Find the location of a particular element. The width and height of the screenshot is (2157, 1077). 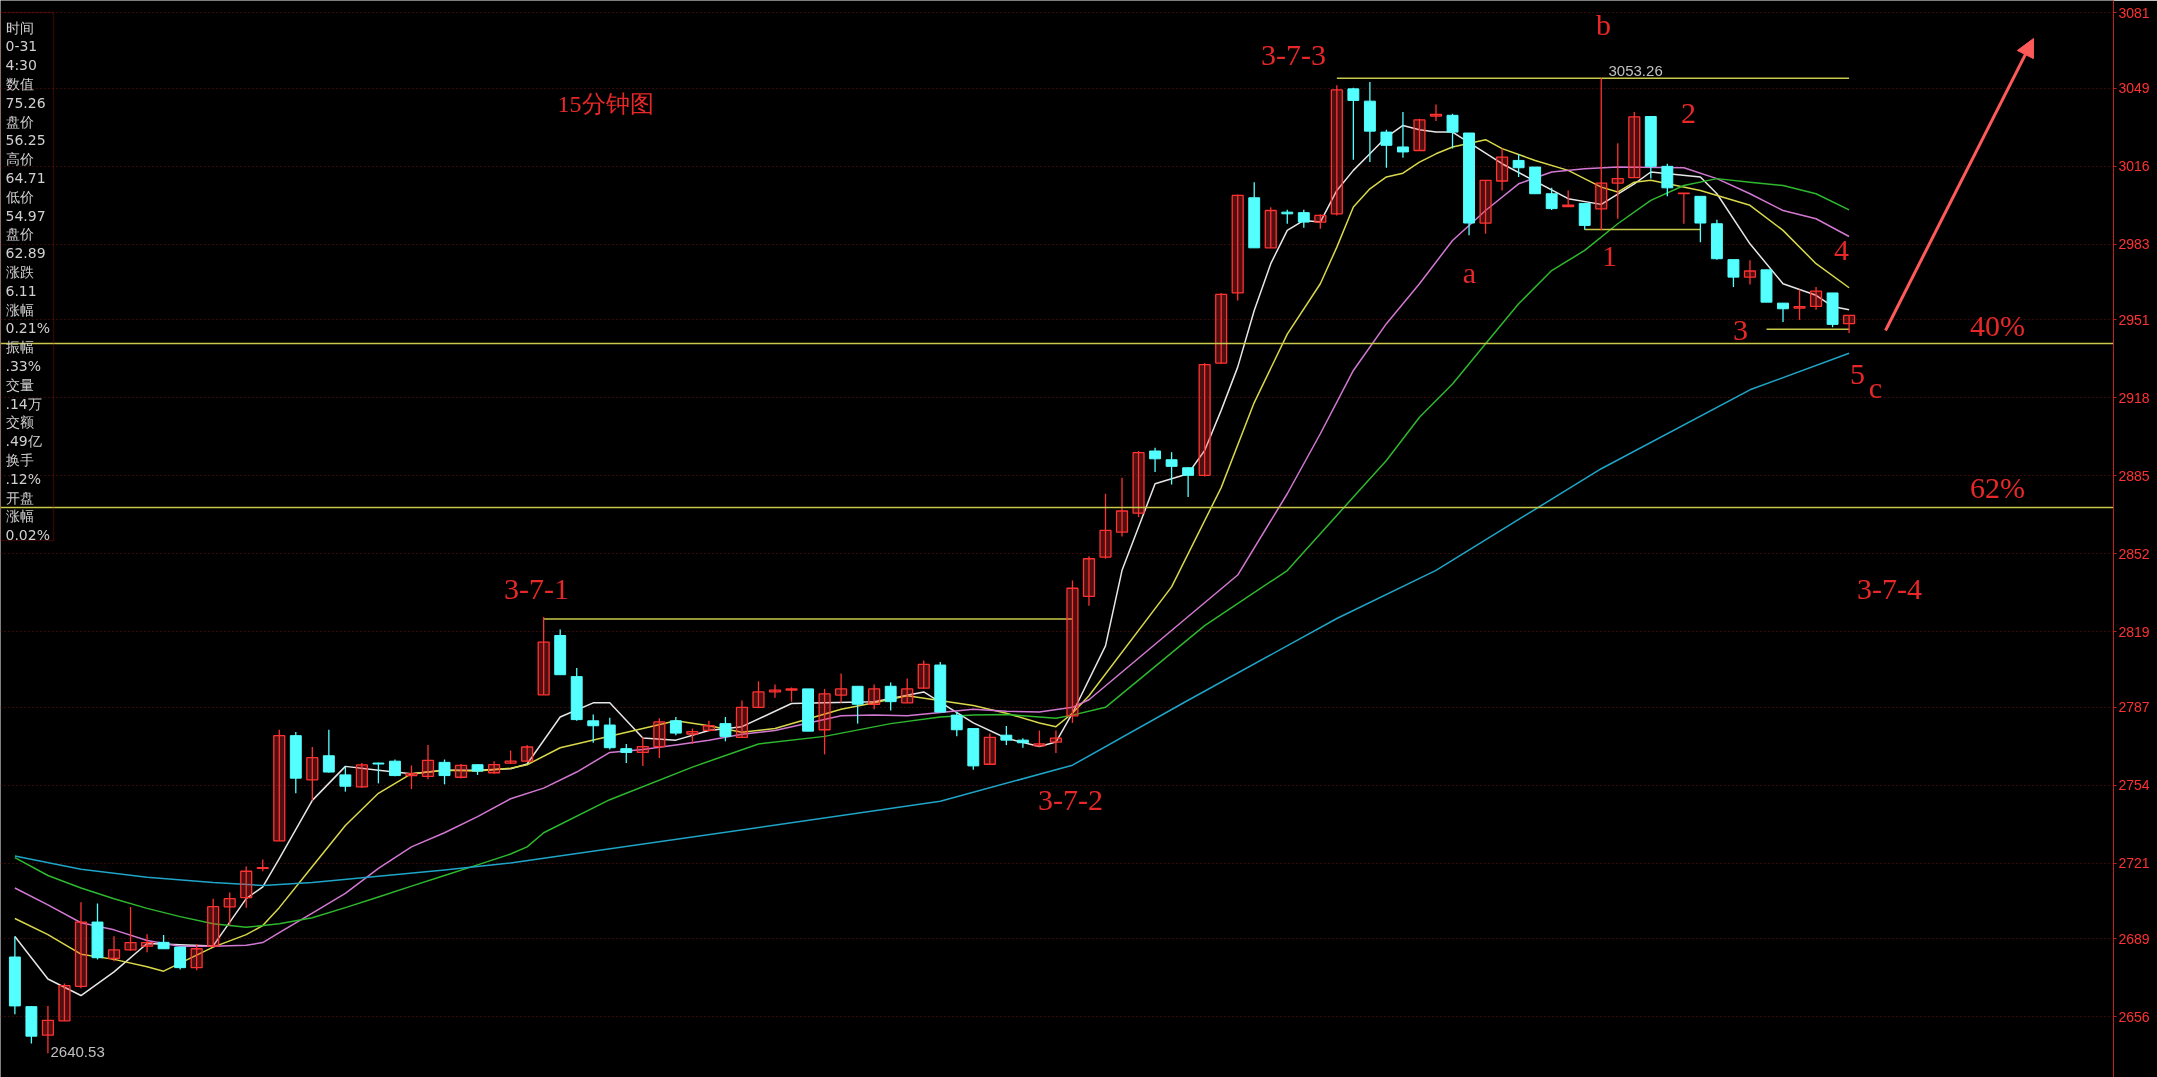

annotation: 3-7-3 is located at coordinates (1293, 54).